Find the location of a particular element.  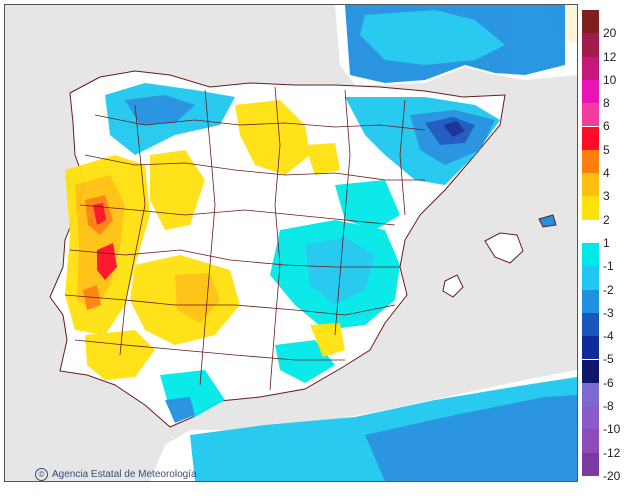

legend-label: -1 is located at coordinates (608, 266).